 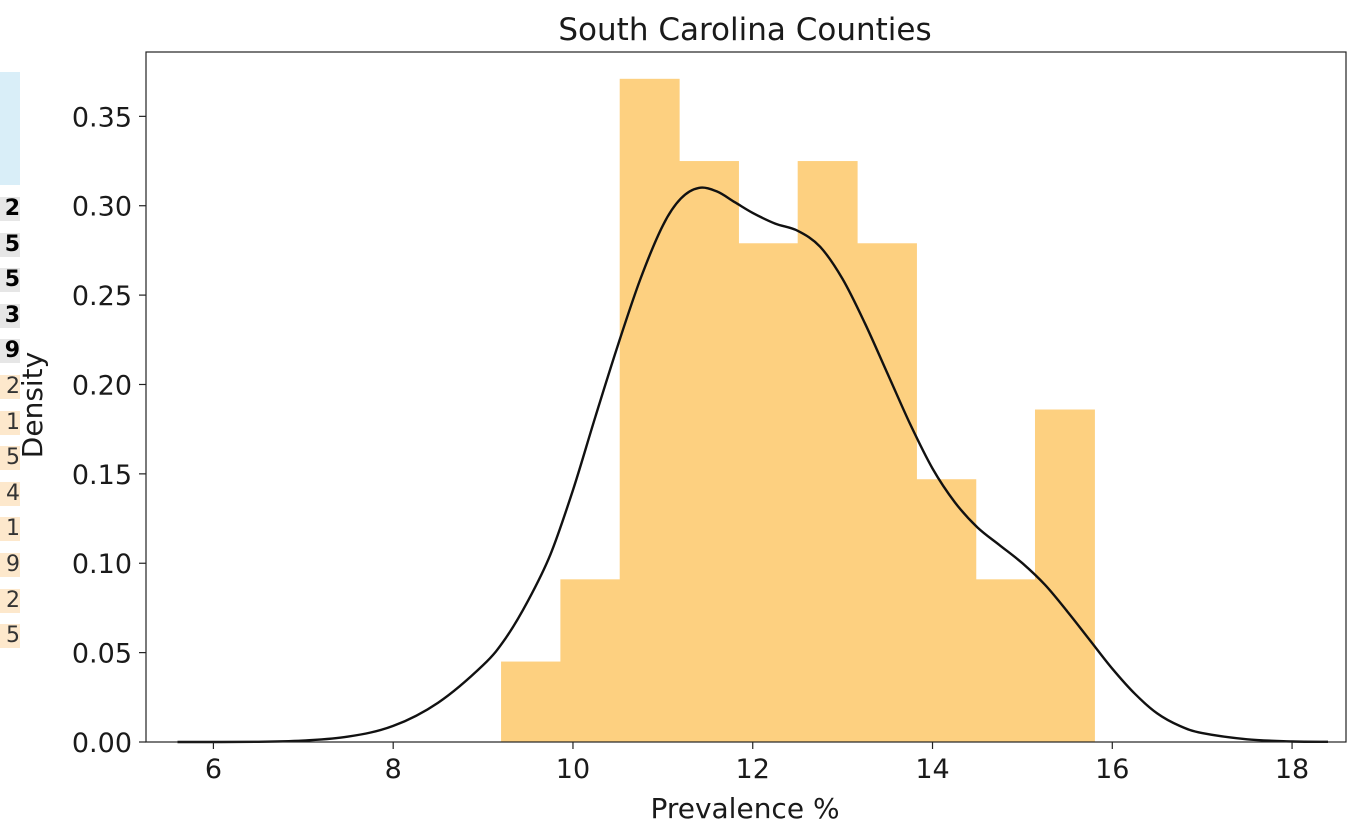 What do you see at coordinates (1112, 769) in the screenshot?
I see `x-tick-label: 16` at bounding box center [1112, 769].